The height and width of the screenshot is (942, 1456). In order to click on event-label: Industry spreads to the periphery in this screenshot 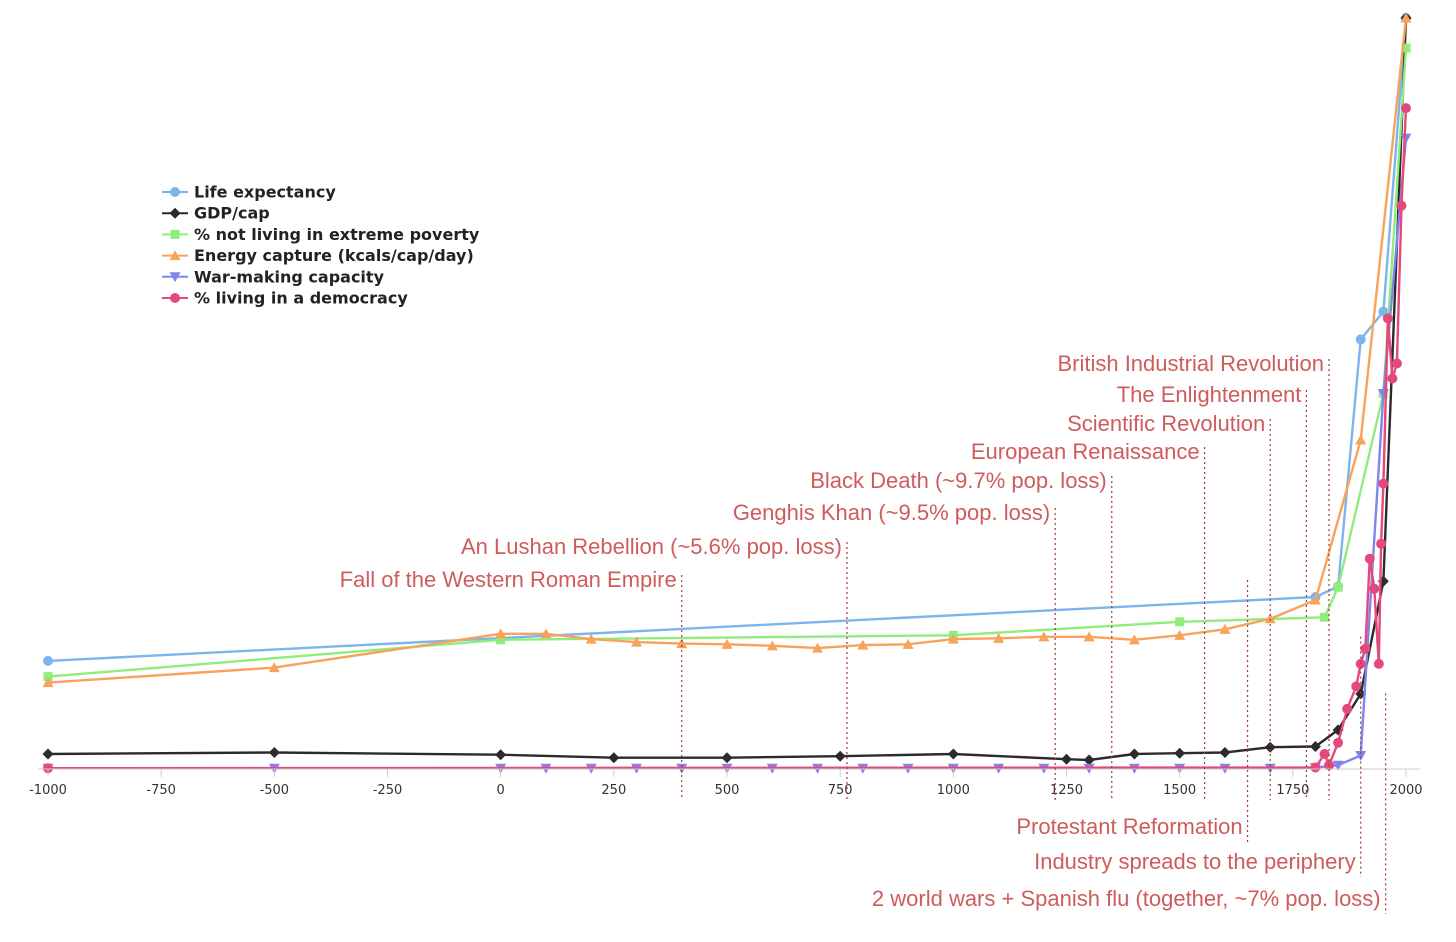, I will do `click(1195, 861)`.